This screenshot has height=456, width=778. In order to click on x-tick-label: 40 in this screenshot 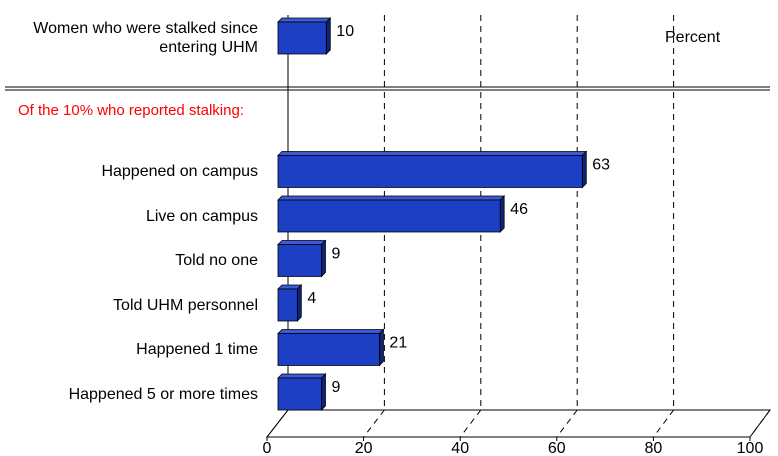, I will do `click(460, 448)`.